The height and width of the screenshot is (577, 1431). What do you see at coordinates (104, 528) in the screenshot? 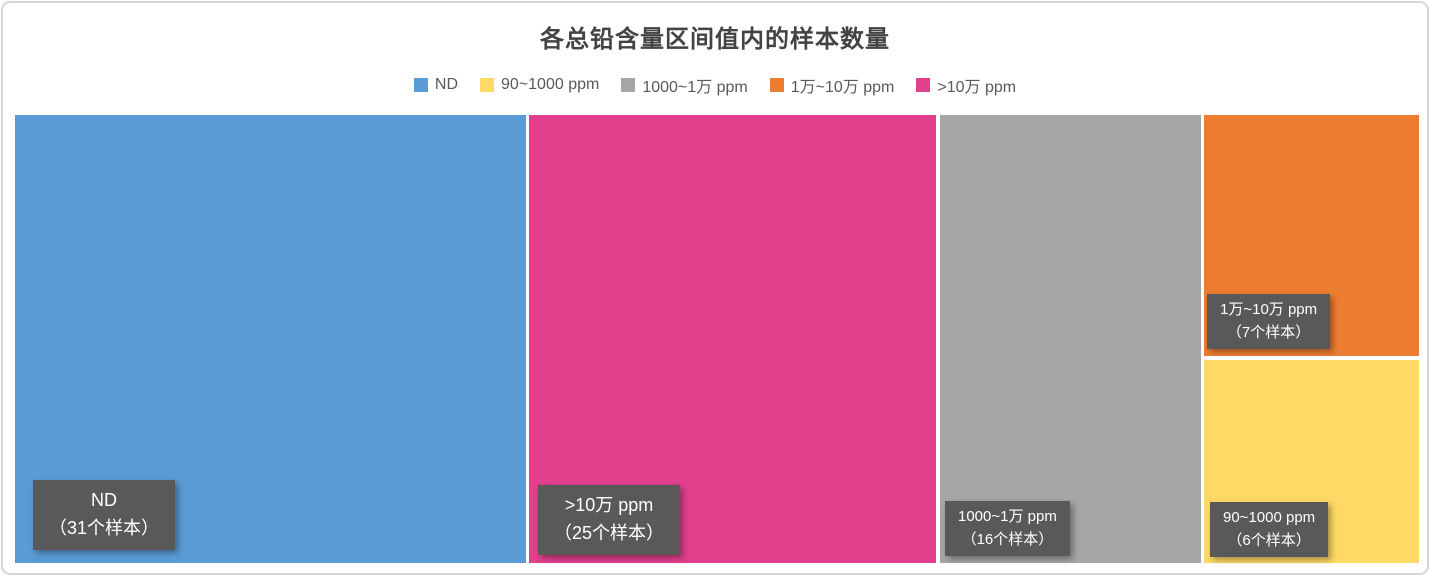
I see `segment-count: （31个样本）` at bounding box center [104, 528].